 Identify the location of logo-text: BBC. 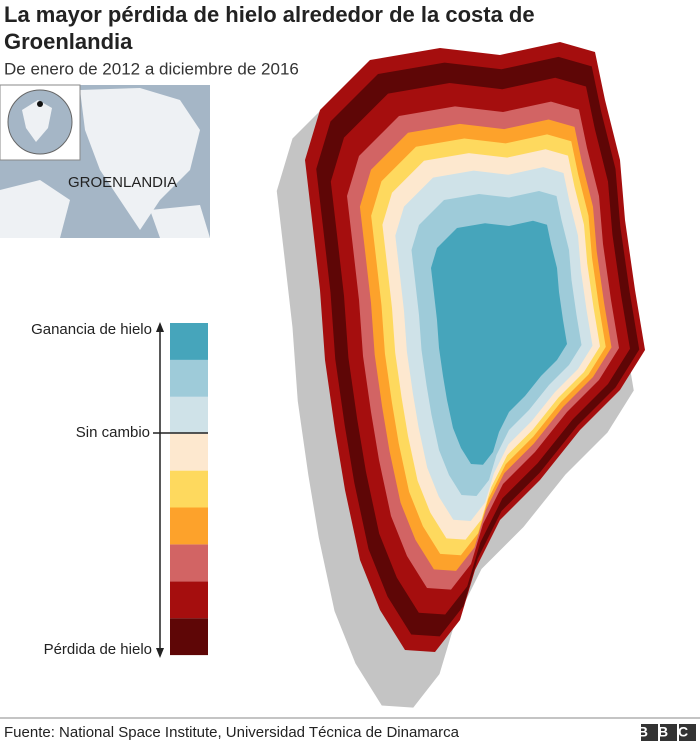
(668, 732).